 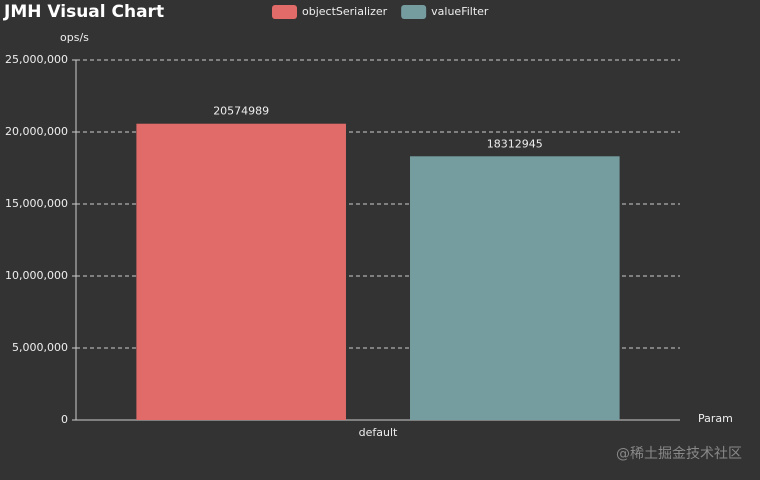 I want to click on watermark: @稀土掘金技术社区, so click(x=679, y=454).